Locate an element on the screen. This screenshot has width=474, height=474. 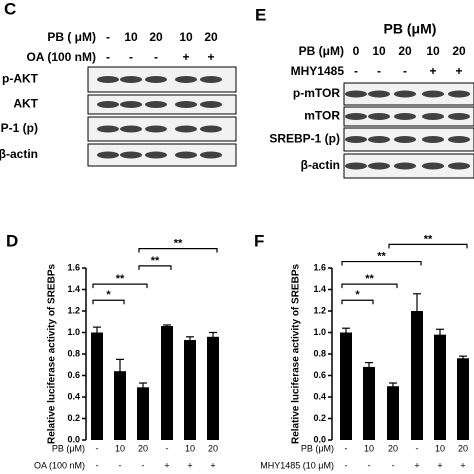
y-tick-label: 1.6 is located at coordinates (319, 267).